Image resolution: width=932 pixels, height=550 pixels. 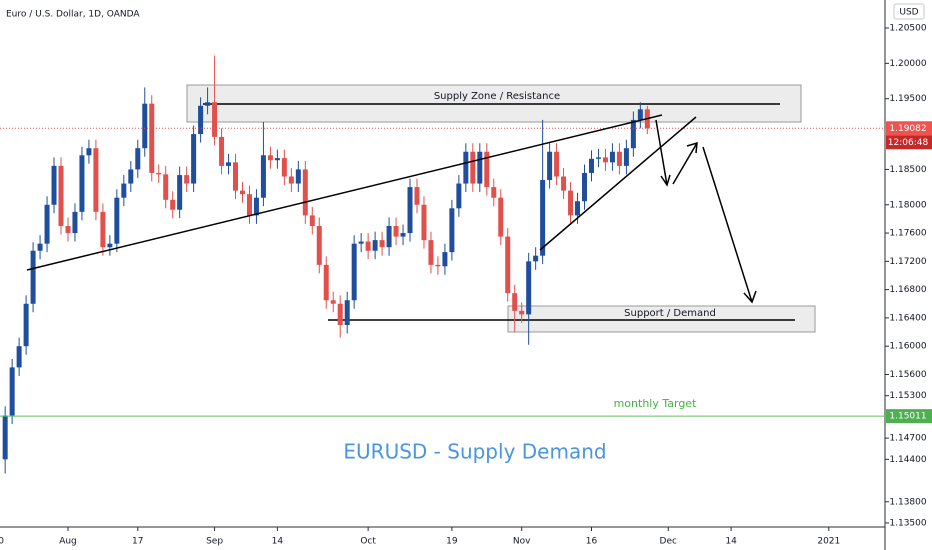 I want to click on wedge-line, so click(x=618, y=183).